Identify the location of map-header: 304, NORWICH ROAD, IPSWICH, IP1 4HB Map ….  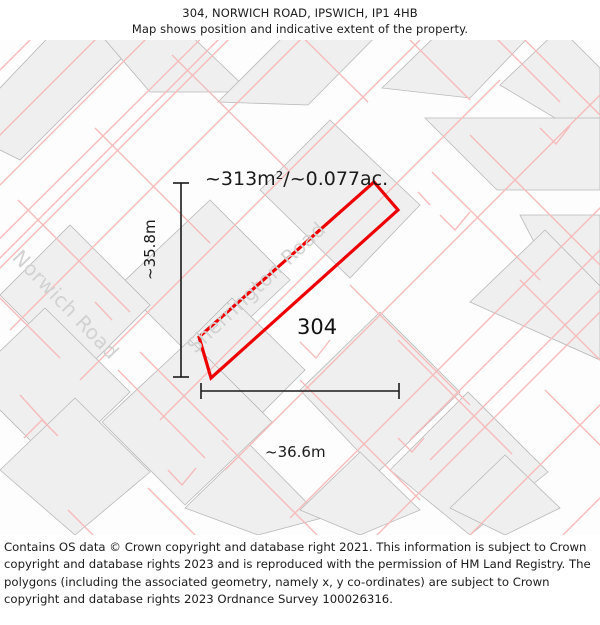
(300, 18).